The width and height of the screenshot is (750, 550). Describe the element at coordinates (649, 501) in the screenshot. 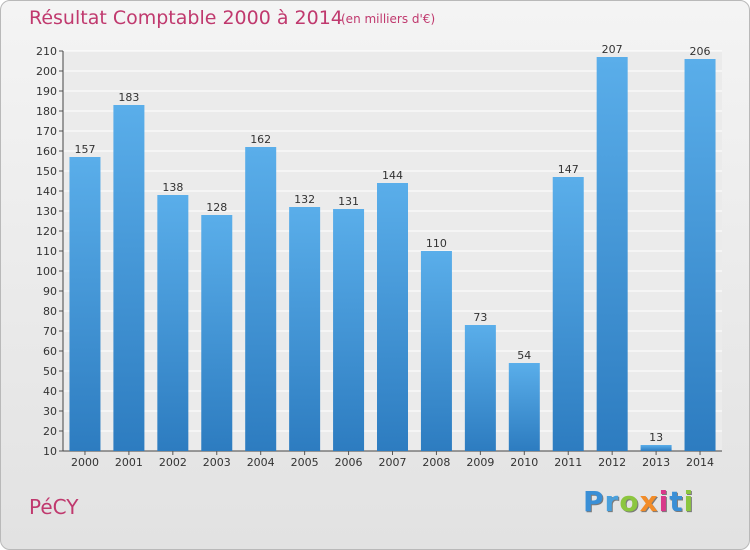

I see `logo-letter: x` at that location.